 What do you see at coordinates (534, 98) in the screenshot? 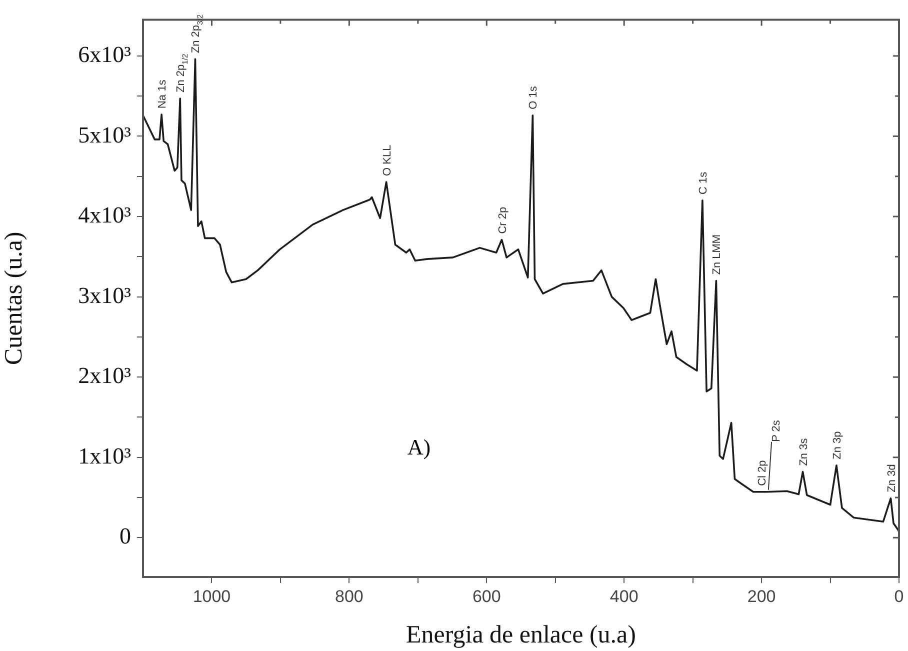
I see `annotation: O 1s` at bounding box center [534, 98].